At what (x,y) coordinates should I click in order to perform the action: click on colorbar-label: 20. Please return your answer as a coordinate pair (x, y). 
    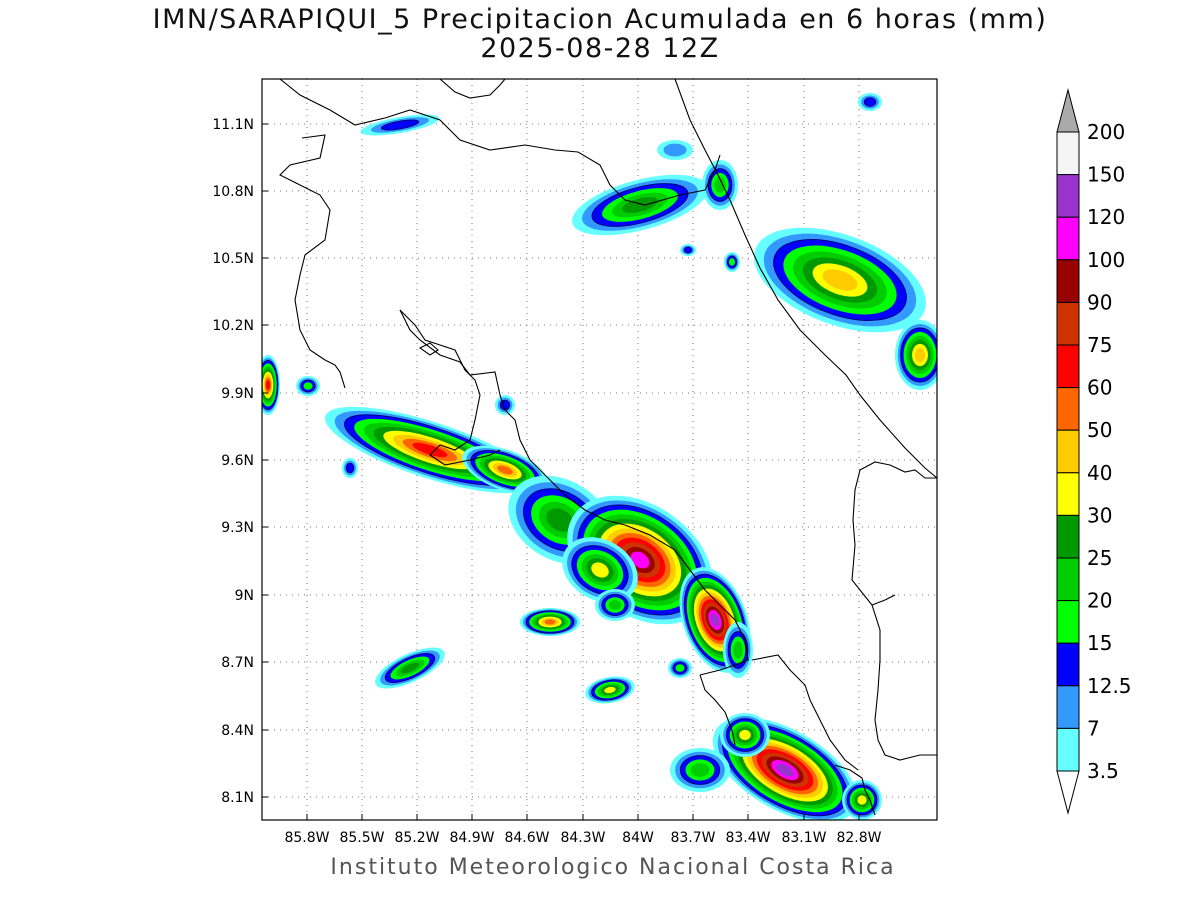
    Looking at the image, I should click on (1099, 601).